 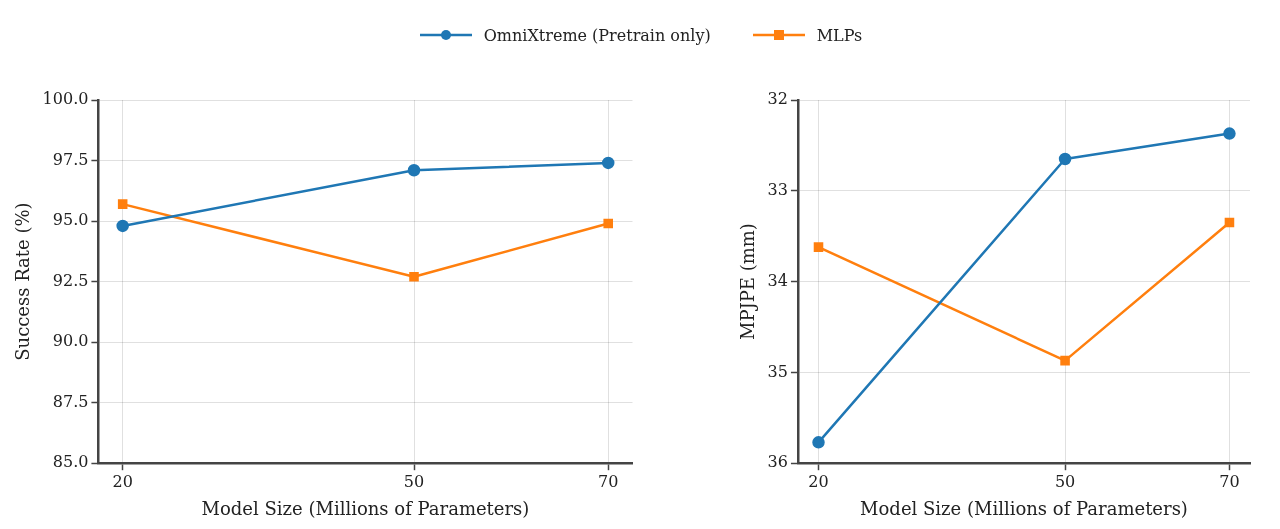 I want to click on y-tick-label: 90.0, so click(x=70, y=341).